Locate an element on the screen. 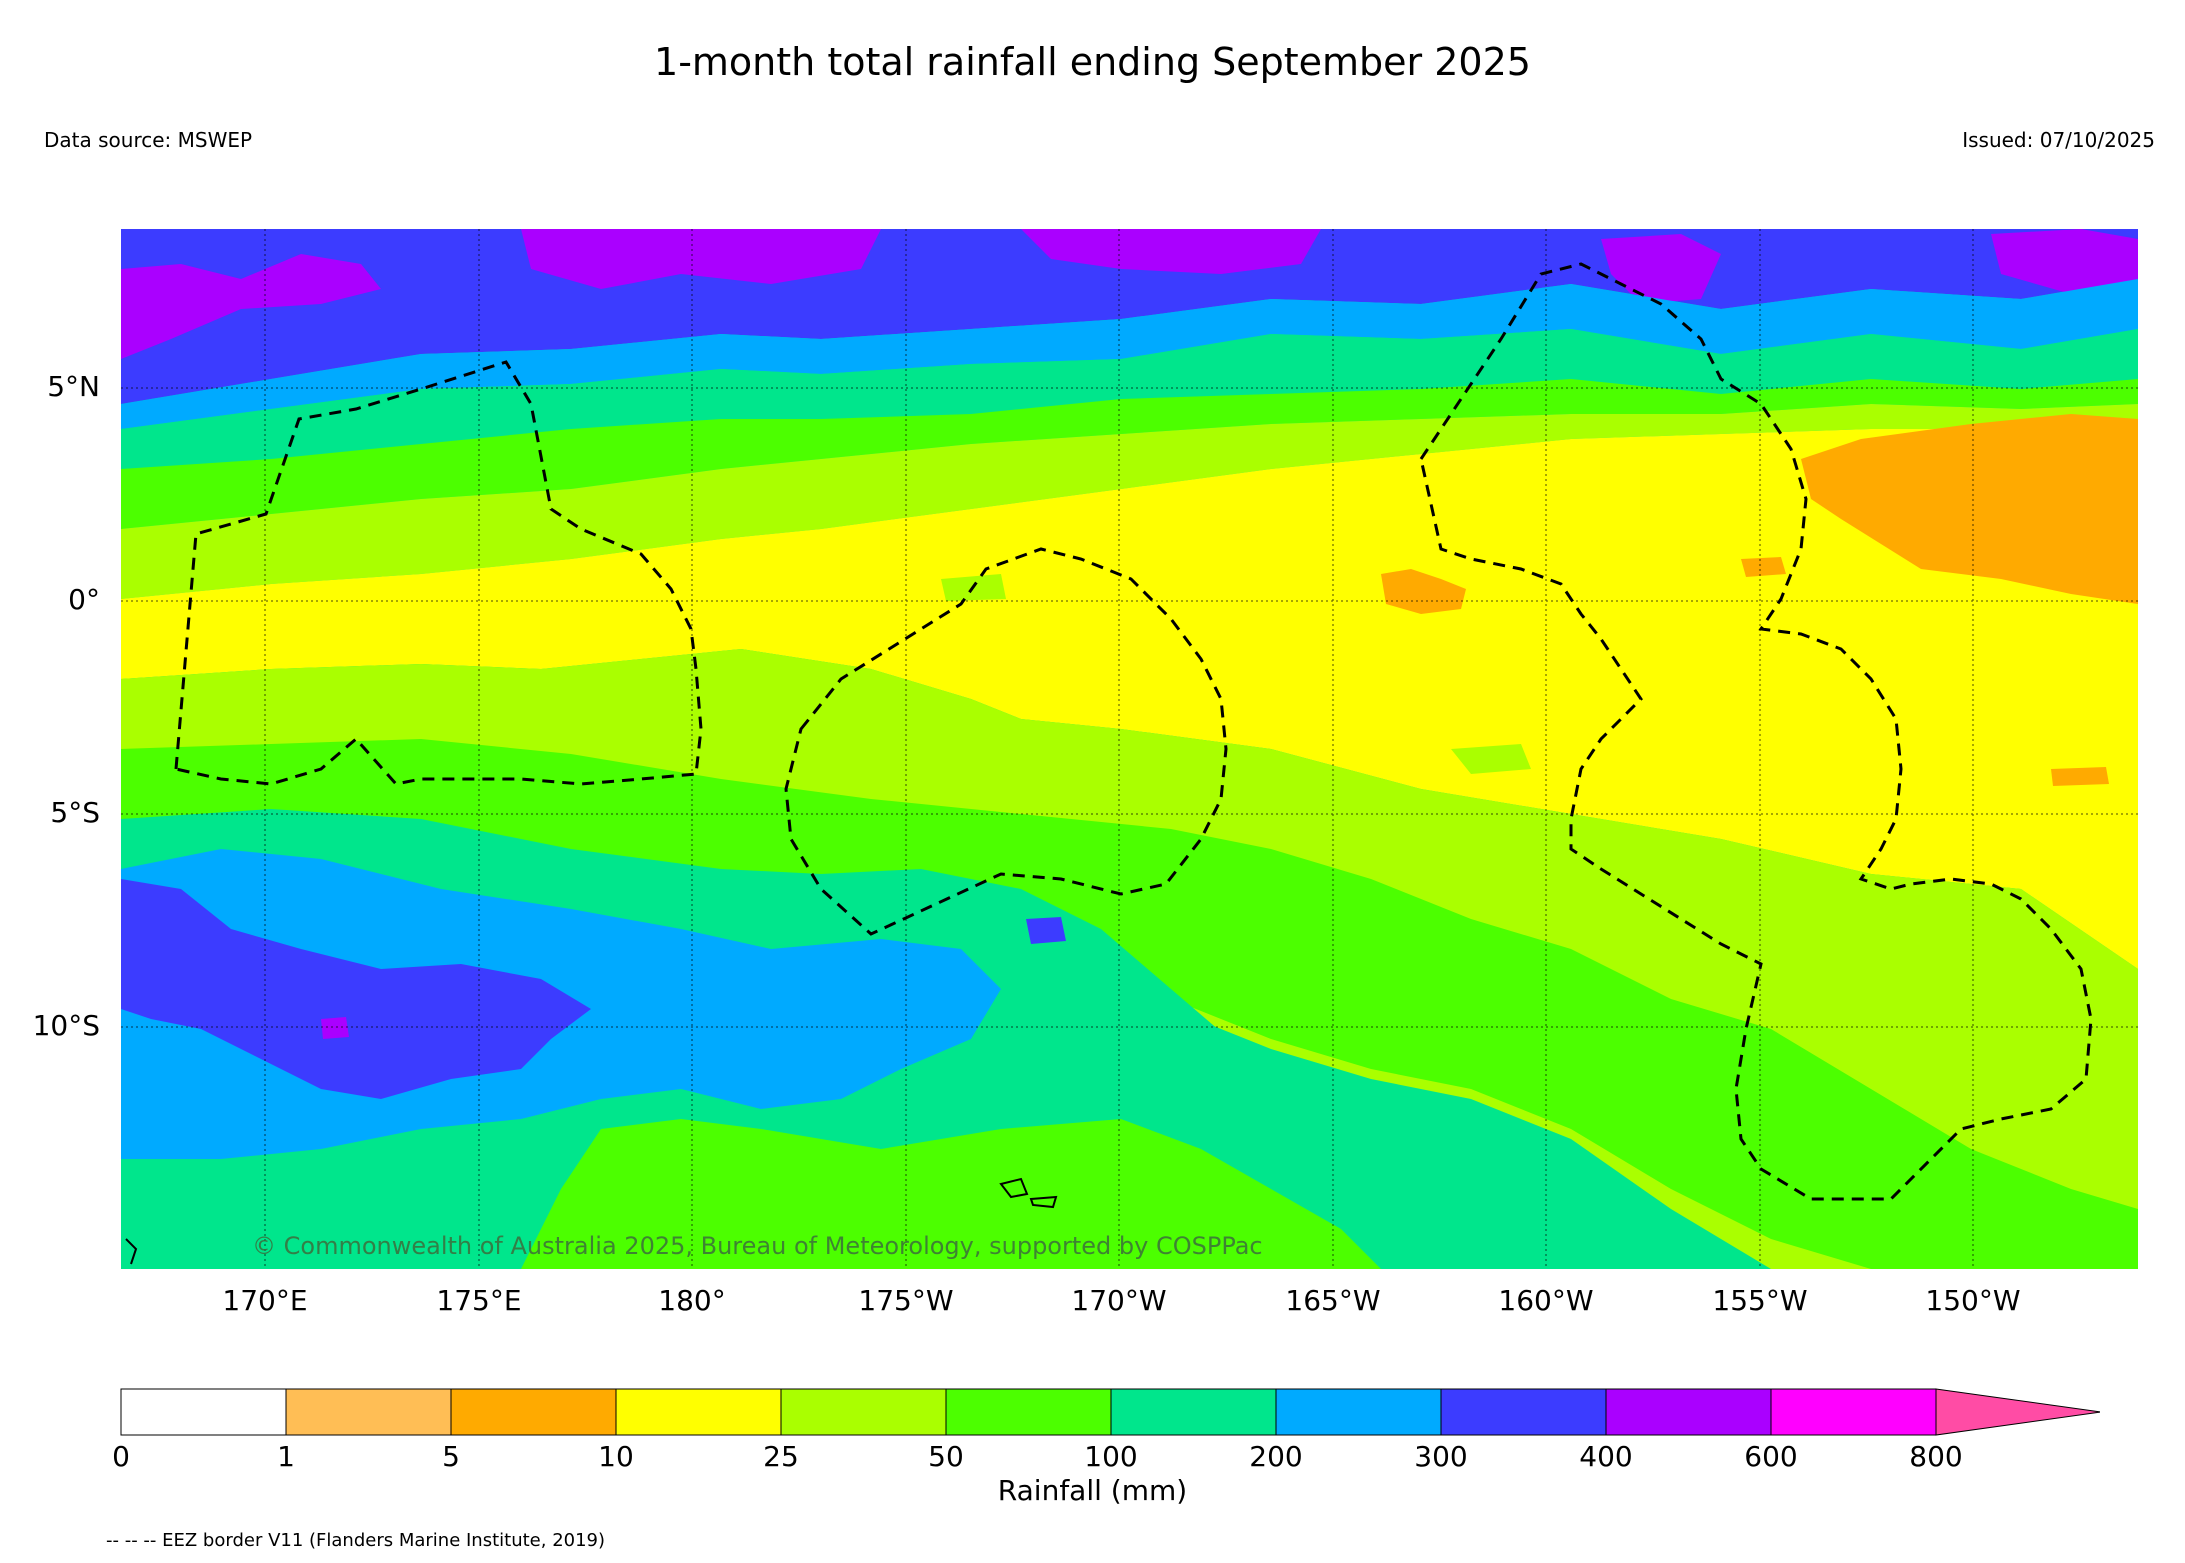 The height and width of the screenshot is (1563, 2185). lon-label-170e: 170°E is located at coordinates (265, 1300).